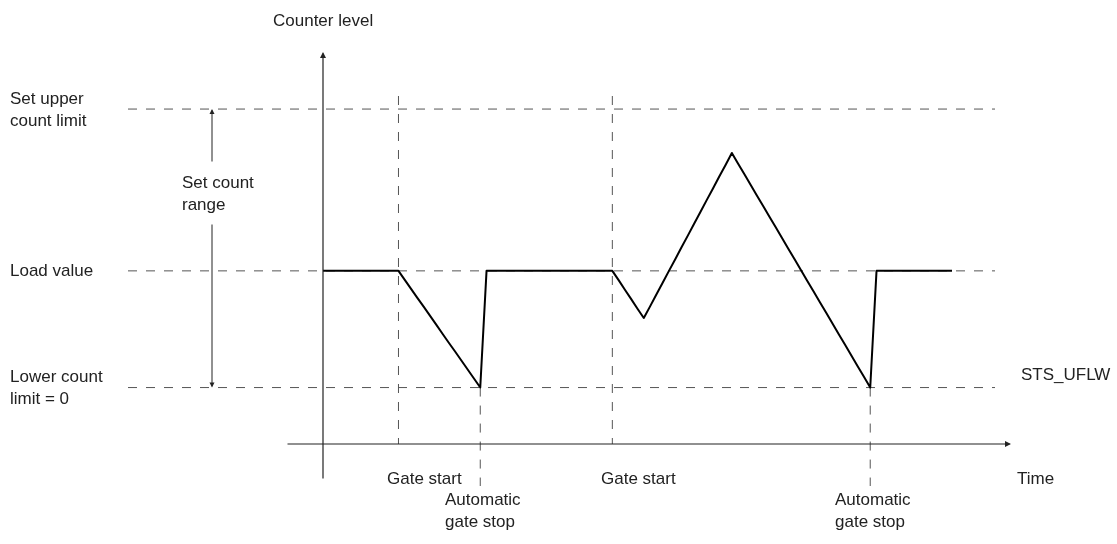 This screenshot has height=544, width=1117. What do you see at coordinates (218, 194) in the screenshot?
I see `text: Set count range` at bounding box center [218, 194].